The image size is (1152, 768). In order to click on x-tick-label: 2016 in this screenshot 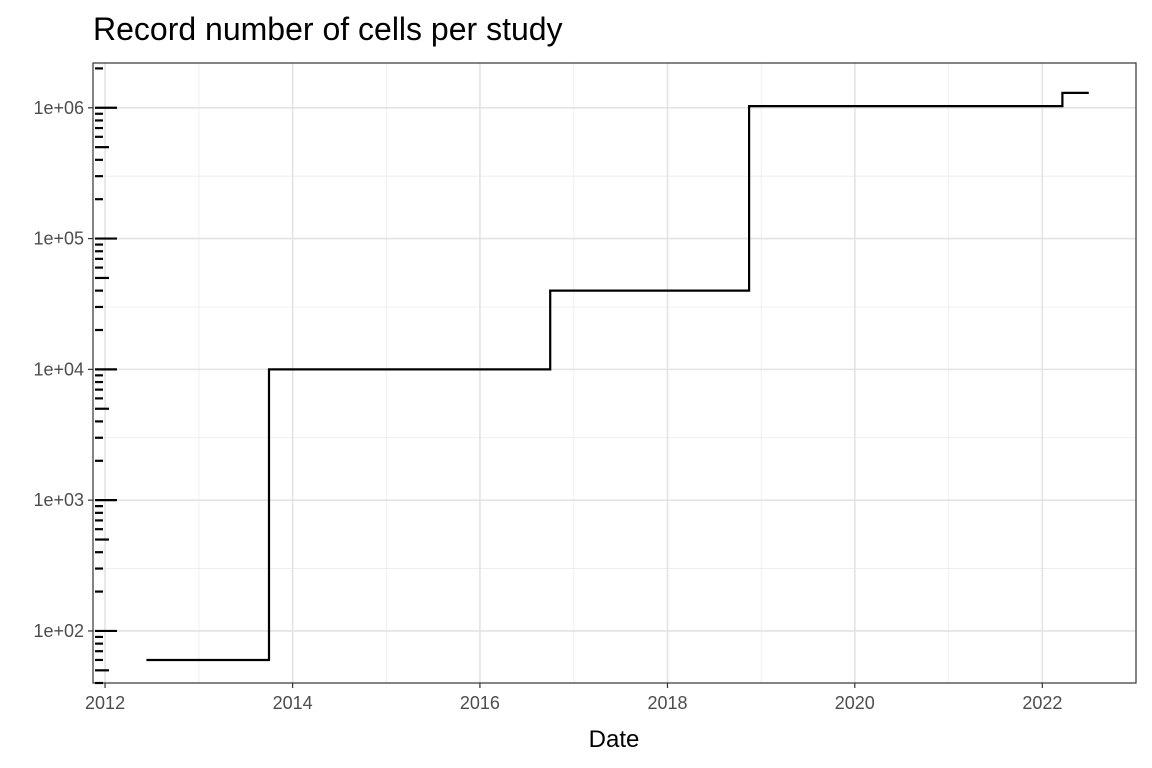, I will do `click(480, 703)`.